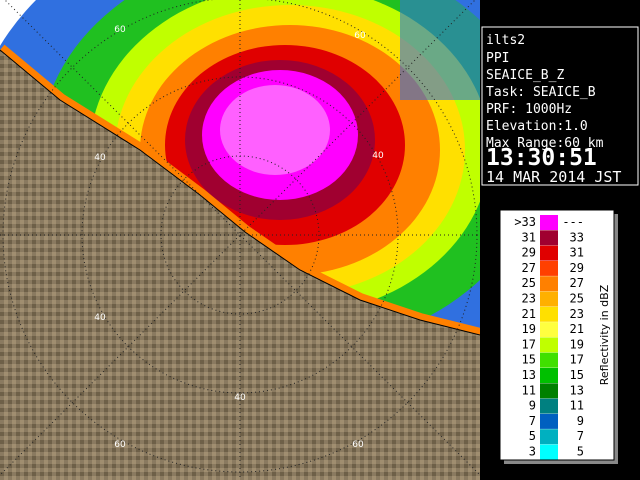  Describe the element at coordinates (525, 75) in the screenshot. I see `product: SEAICE_B_Z` at that location.